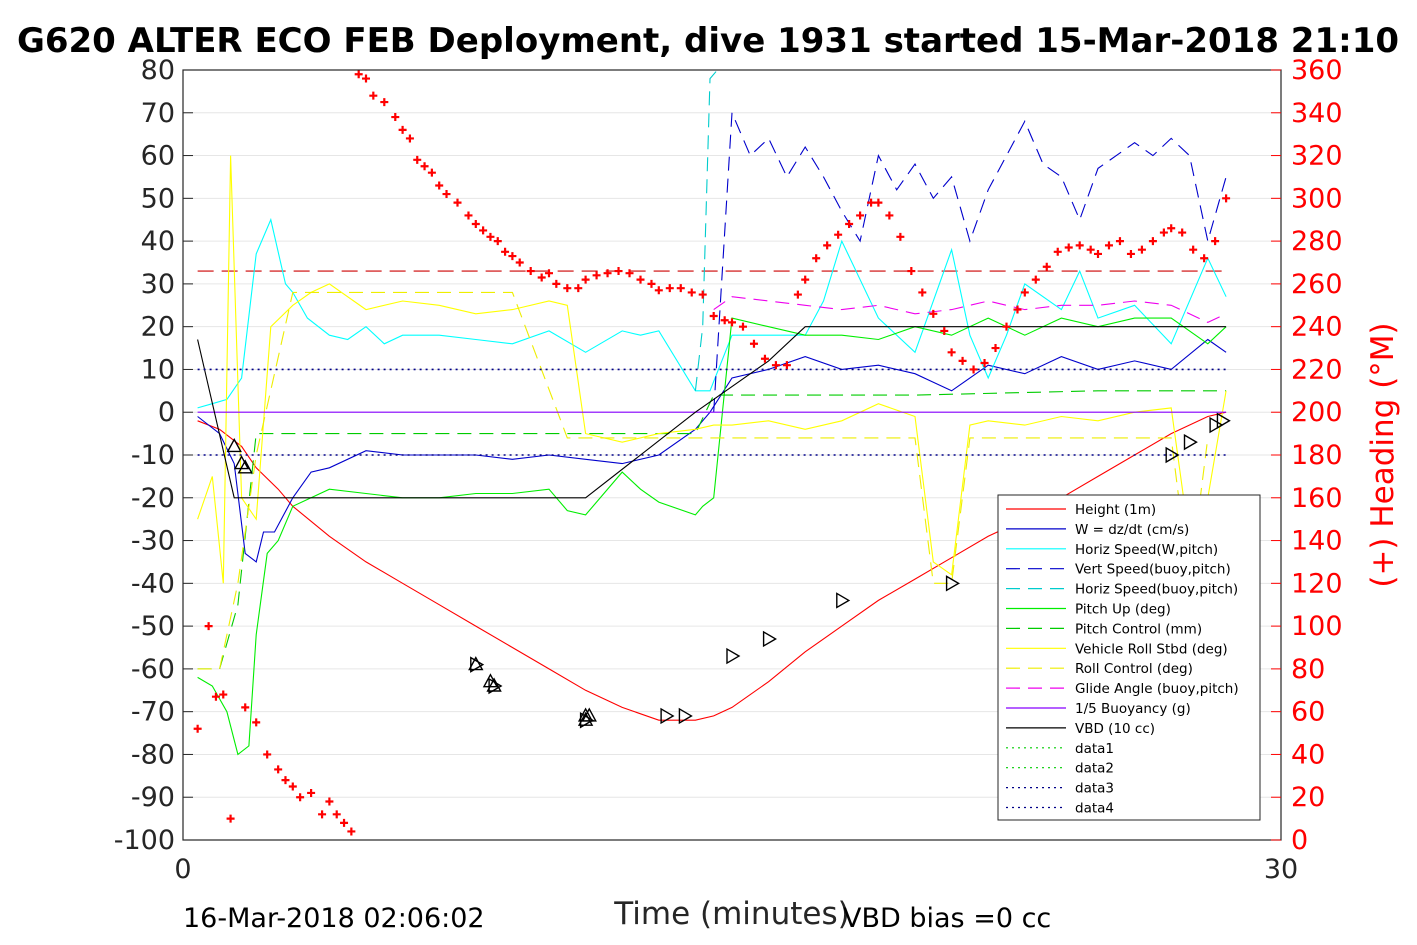 The width and height of the screenshot is (1417, 945). I want to click on y-tick-label: -30, so click(153, 541).